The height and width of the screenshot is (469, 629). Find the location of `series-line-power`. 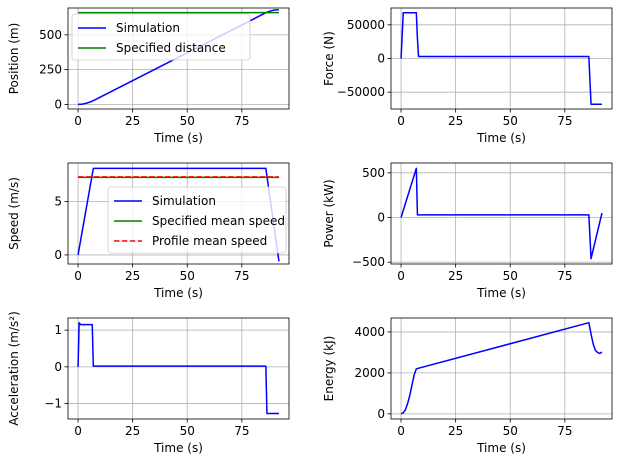

series-line-power is located at coordinates (501, 213).